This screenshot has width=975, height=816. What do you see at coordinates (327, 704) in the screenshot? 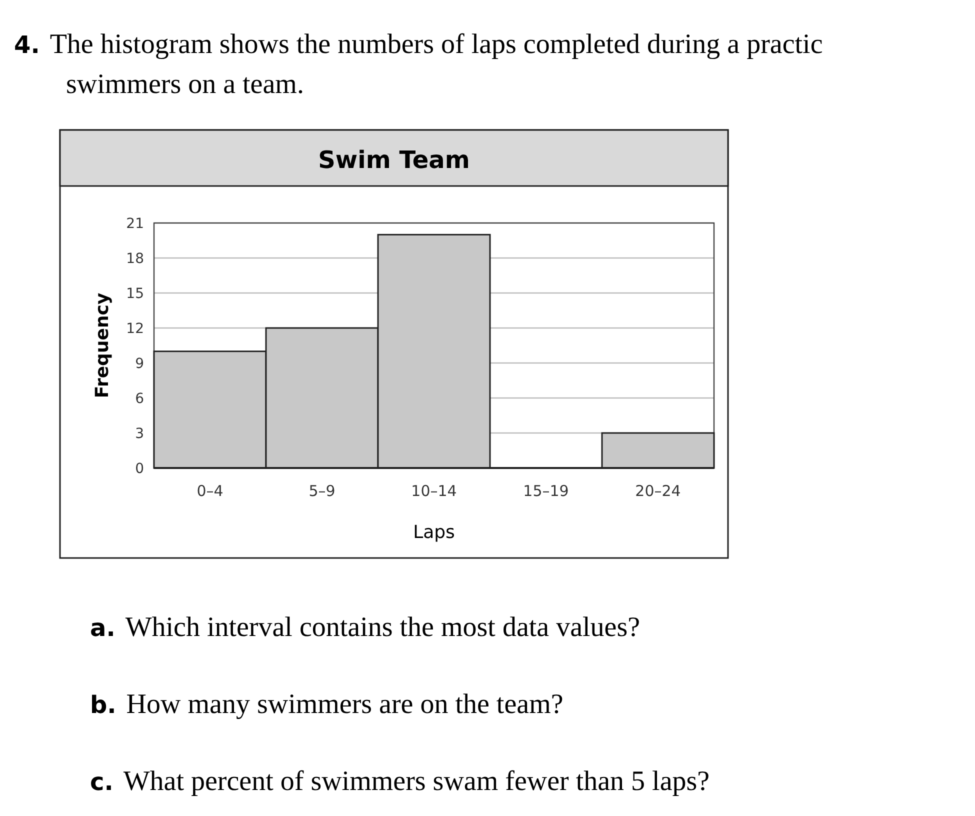
I see `text: b. How many swimmers are on the team?` at bounding box center [327, 704].